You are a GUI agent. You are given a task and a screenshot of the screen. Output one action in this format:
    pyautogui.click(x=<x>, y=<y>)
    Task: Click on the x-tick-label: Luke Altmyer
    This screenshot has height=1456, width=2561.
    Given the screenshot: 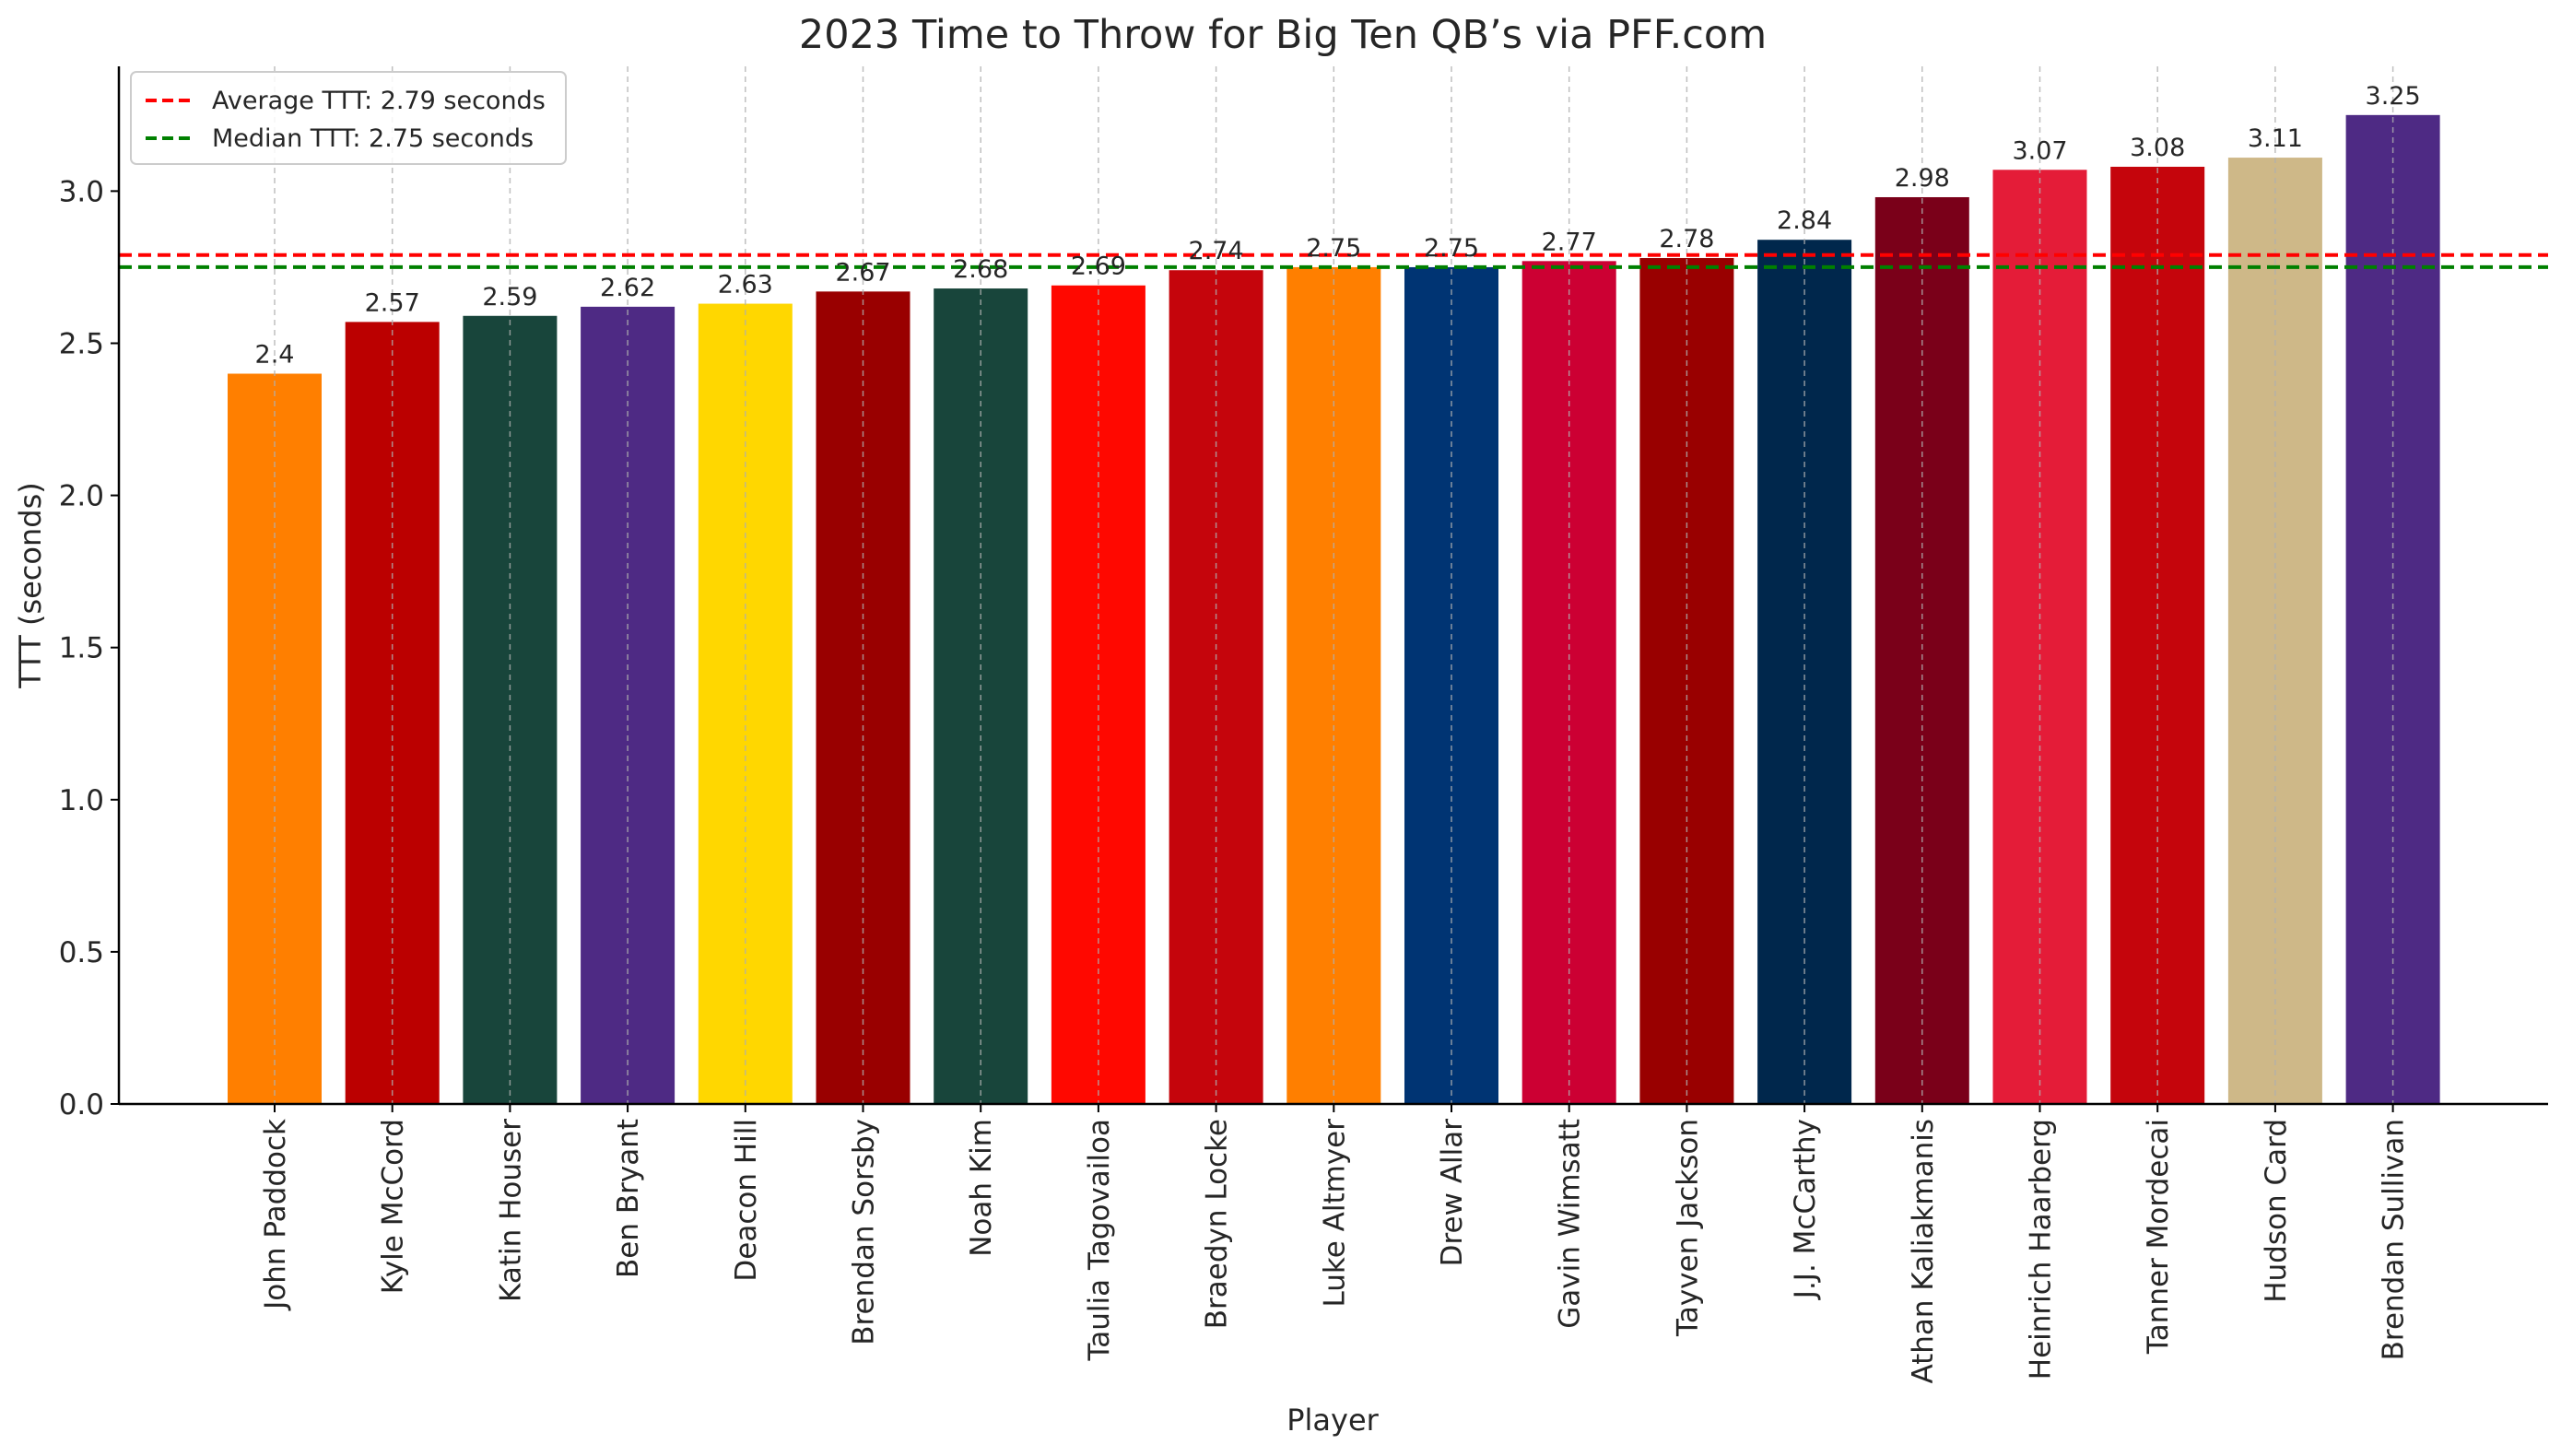 What is the action you would take?
    pyautogui.click(x=1334, y=1213)
    